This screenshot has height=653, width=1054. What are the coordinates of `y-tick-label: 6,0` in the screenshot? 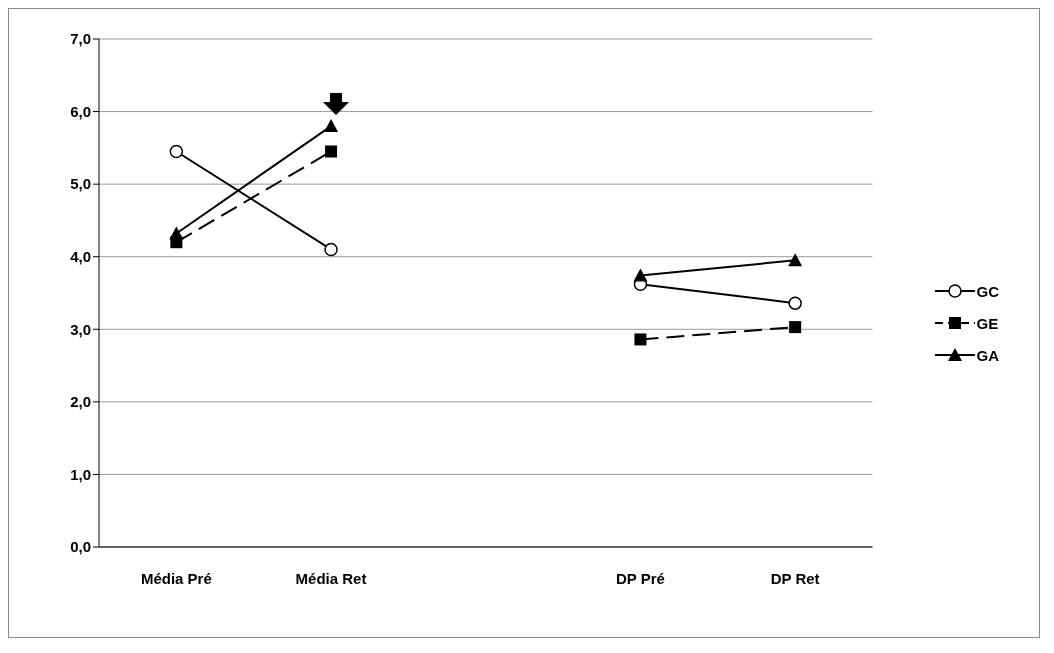 It's located at (80, 111).